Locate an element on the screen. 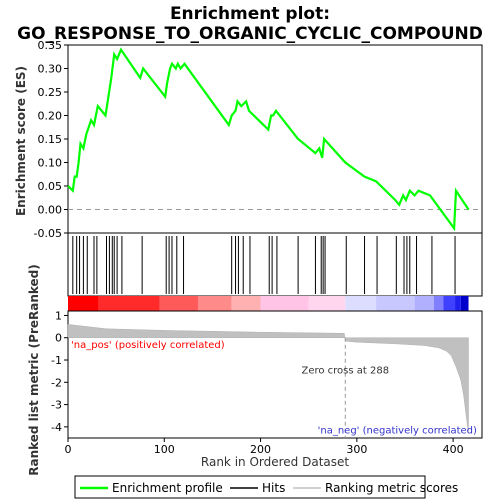 This screenshot has height=500, width=500. legend-box is located at coordinates (250, 487).